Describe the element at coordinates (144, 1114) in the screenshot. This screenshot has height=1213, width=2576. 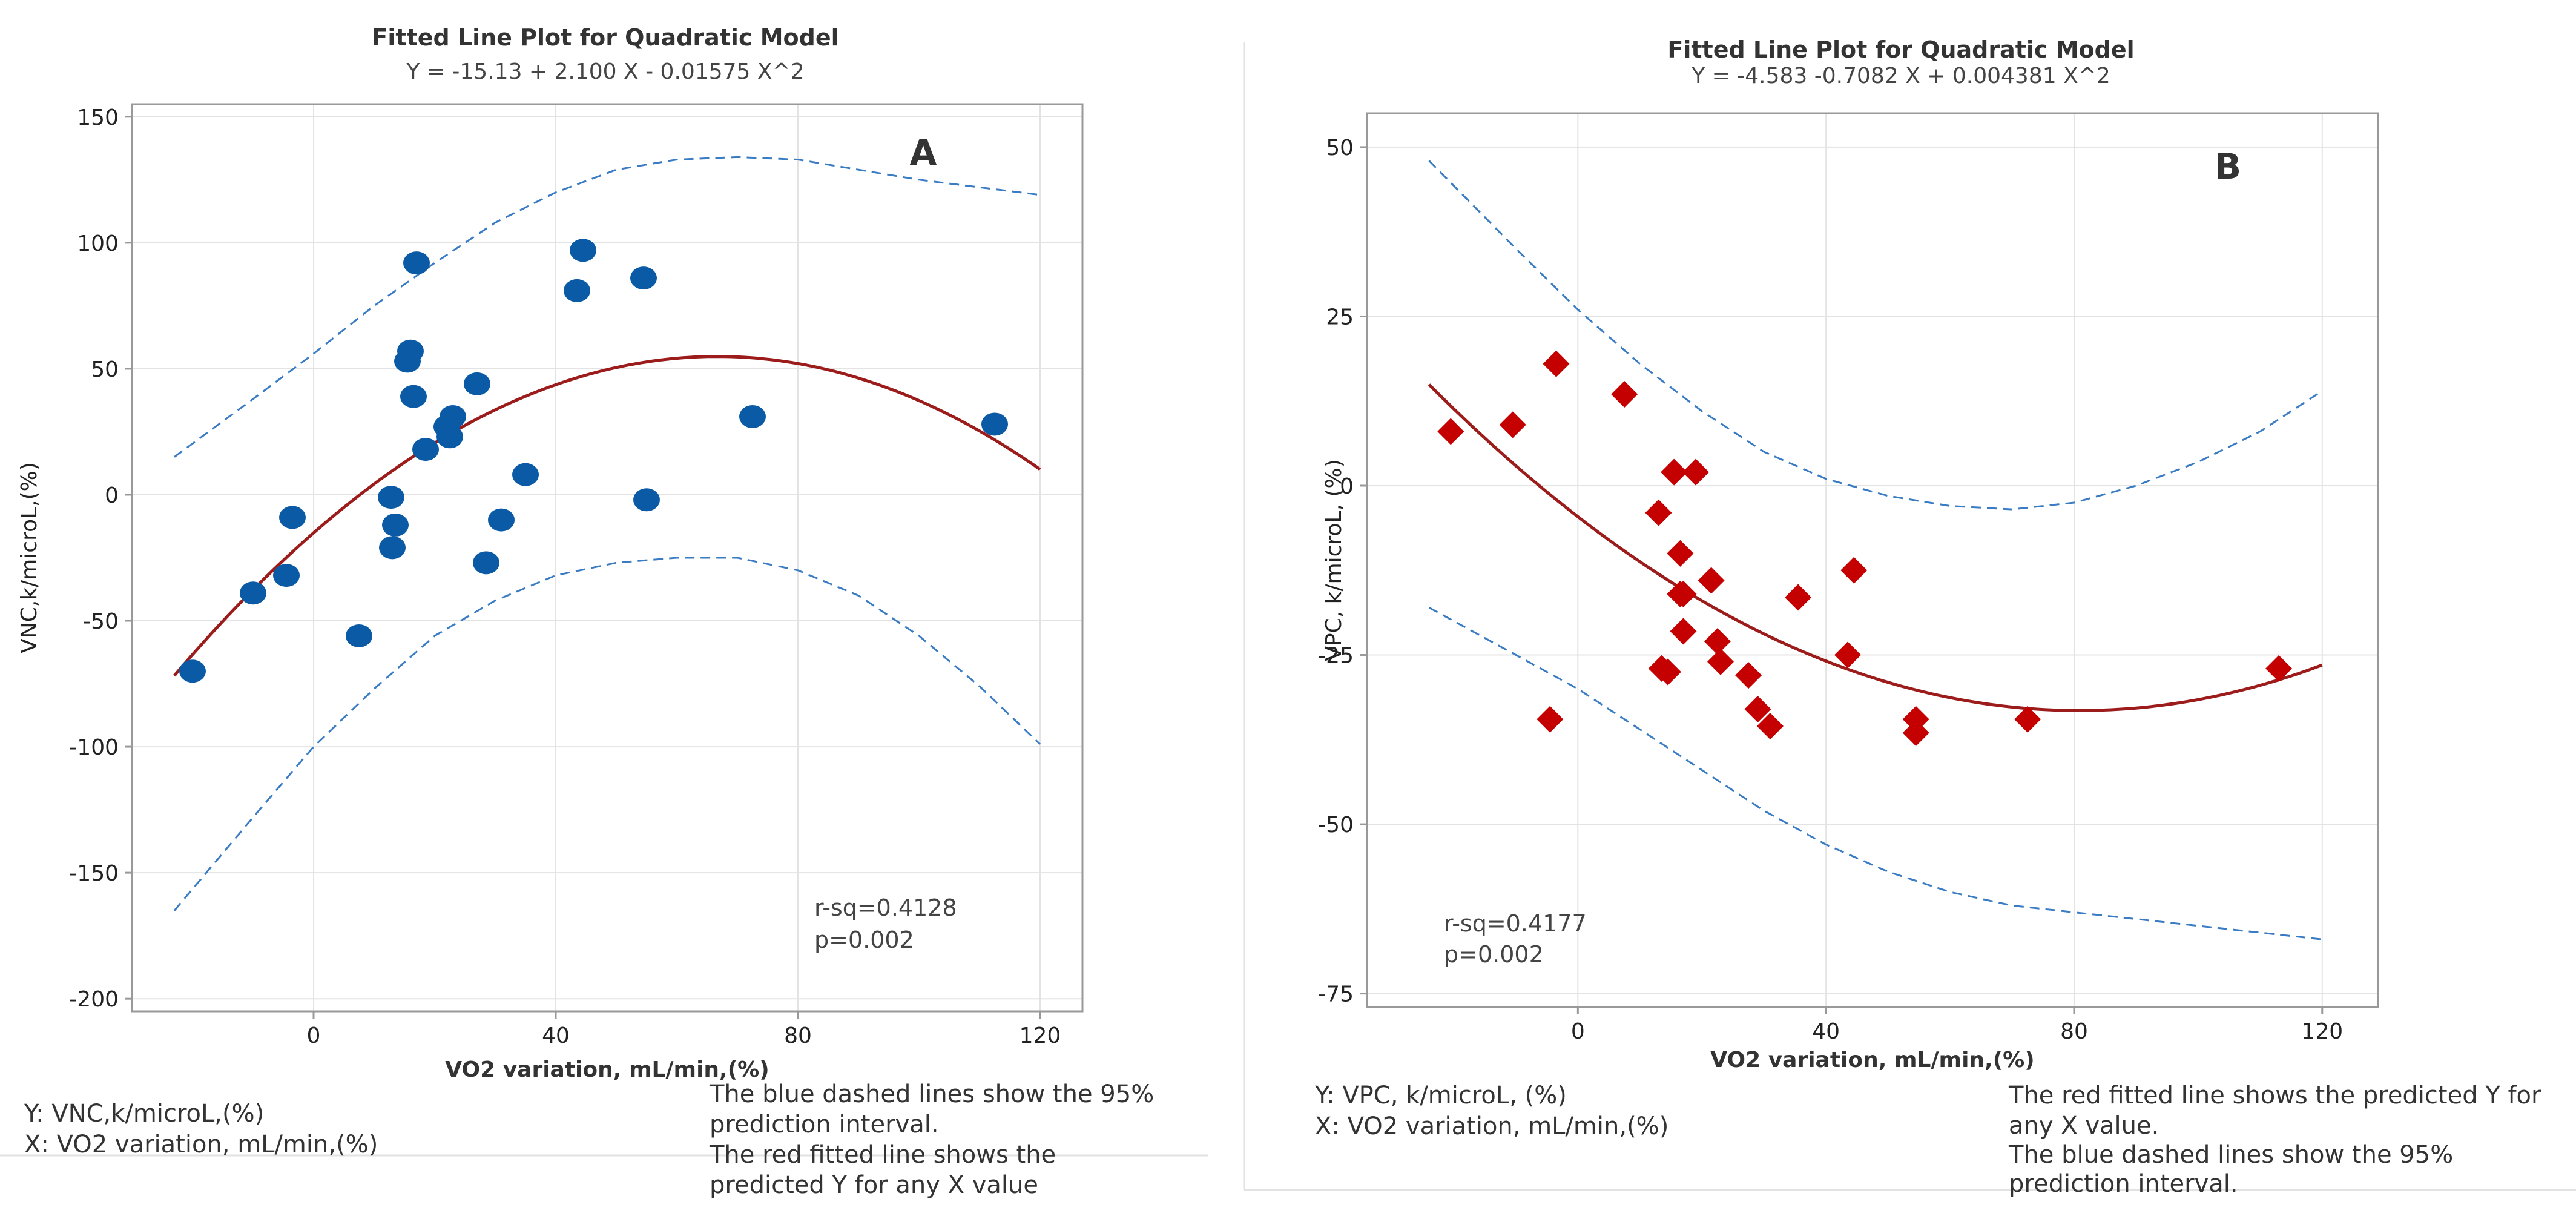
I see `y-variable-note: Y: VNC,k/microL,(%)` at that location.